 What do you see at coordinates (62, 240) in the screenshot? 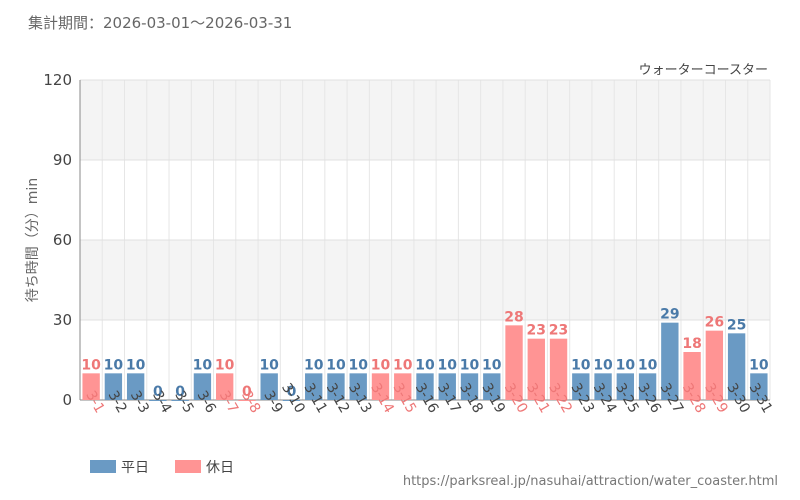
I see `y-tick-label: 60` at bounding box center [62, 240].